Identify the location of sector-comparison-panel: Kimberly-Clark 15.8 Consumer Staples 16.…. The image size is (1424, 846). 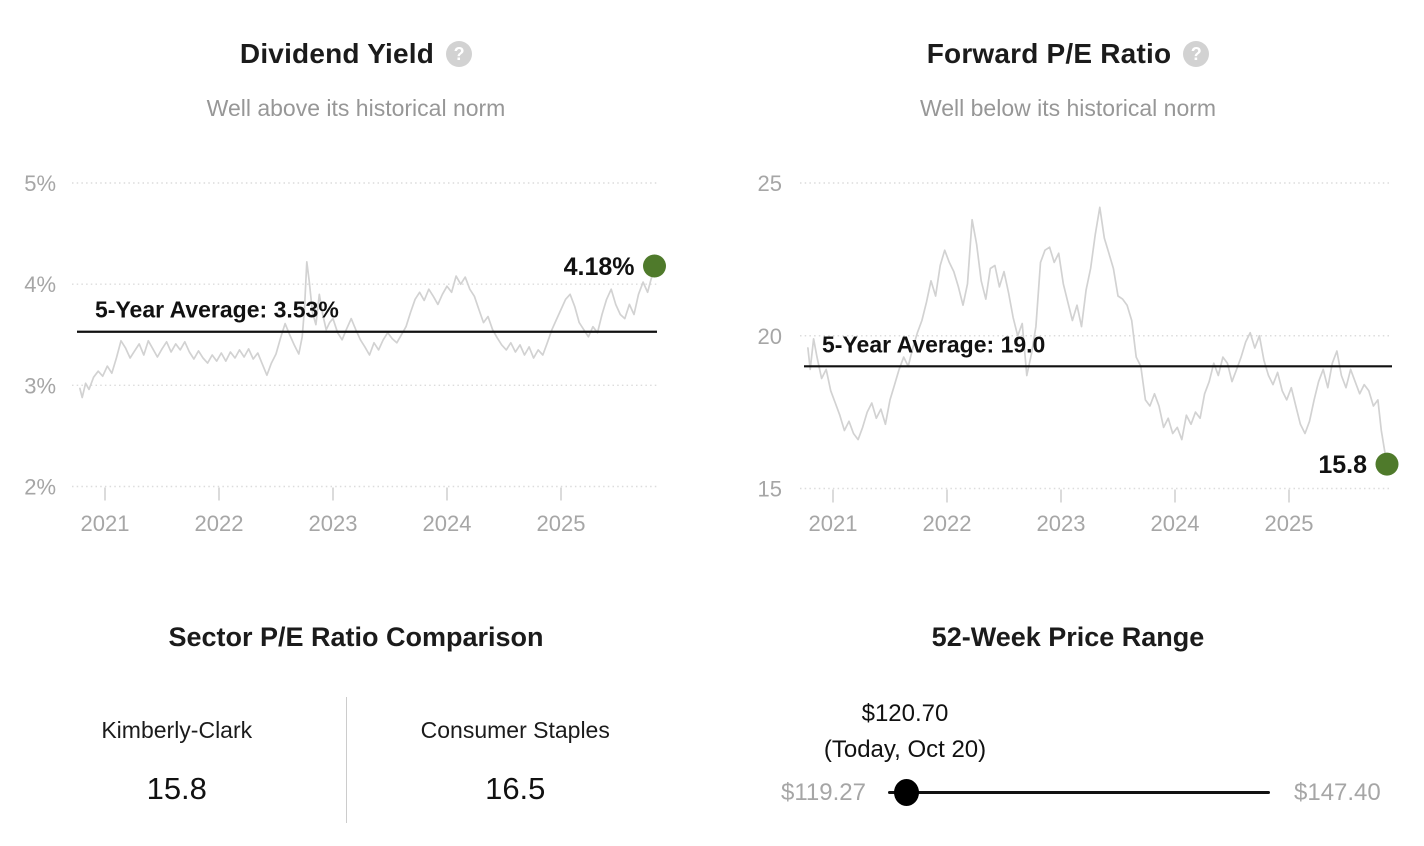
(346, 760).